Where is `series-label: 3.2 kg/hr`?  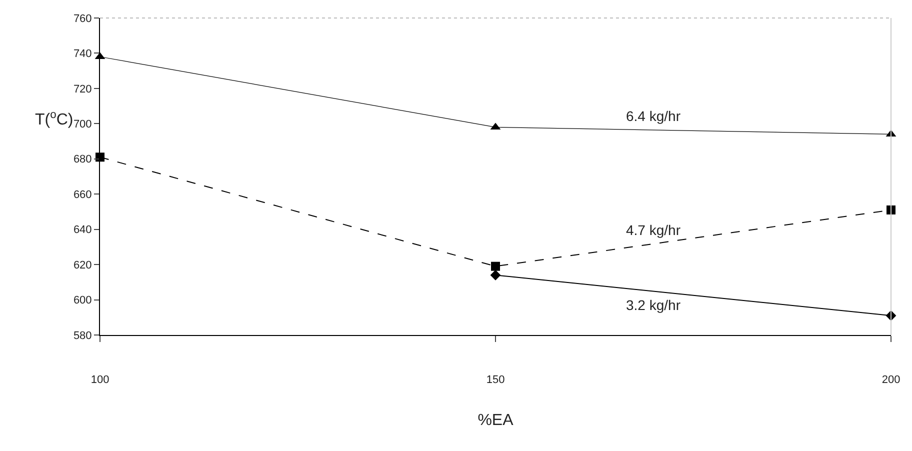
series-label: 3.2 kg/hr is located at coordinates (653, 305).